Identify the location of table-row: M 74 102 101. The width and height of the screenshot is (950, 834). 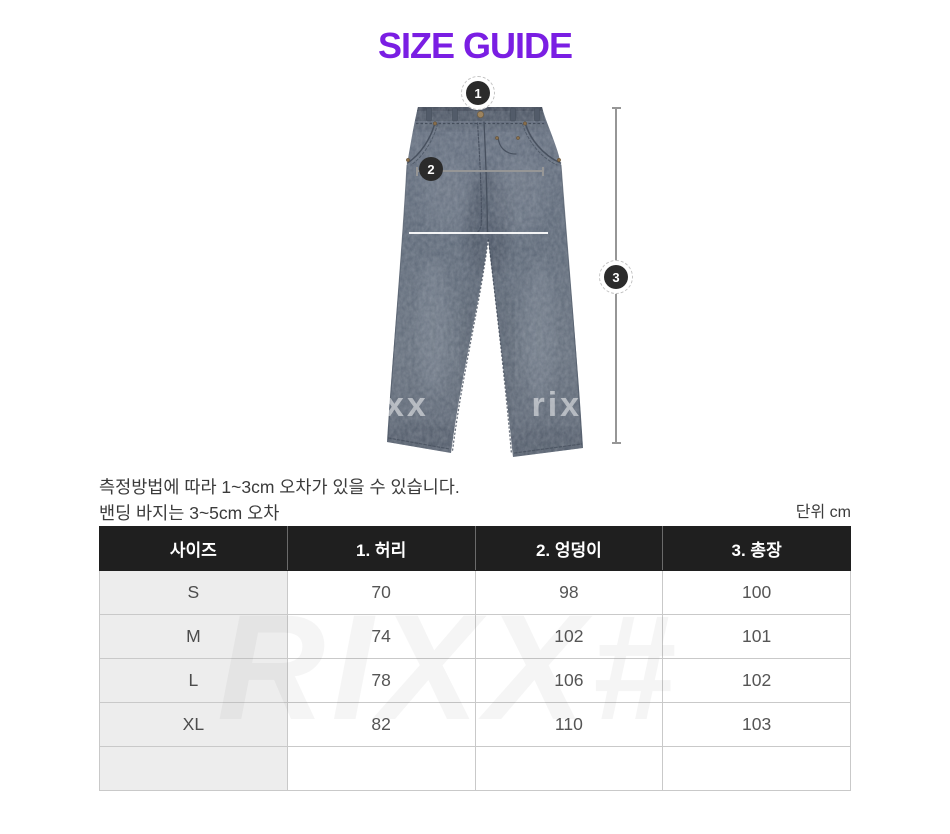
(475, 636).